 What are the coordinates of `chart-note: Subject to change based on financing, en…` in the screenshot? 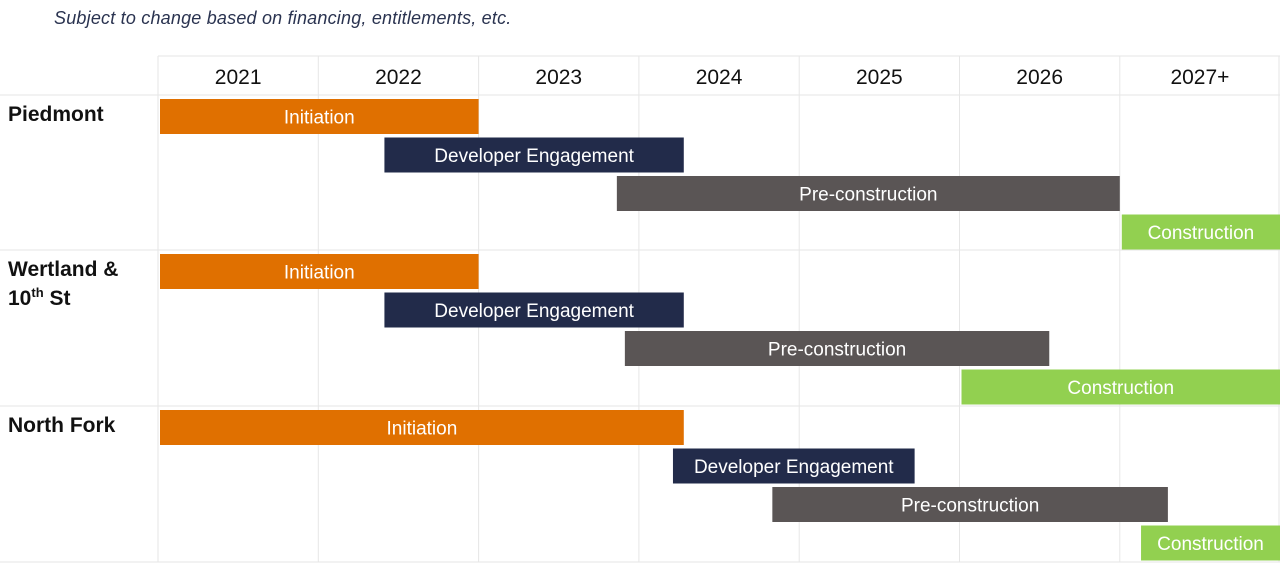 It's located at (283, 18).